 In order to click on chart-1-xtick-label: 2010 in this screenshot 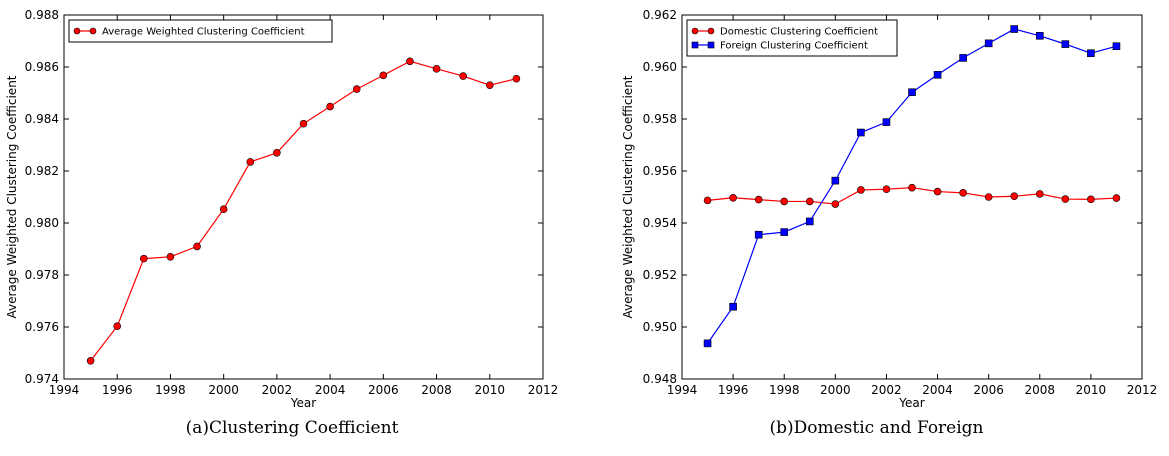, I will do `click(1091, 390)`.